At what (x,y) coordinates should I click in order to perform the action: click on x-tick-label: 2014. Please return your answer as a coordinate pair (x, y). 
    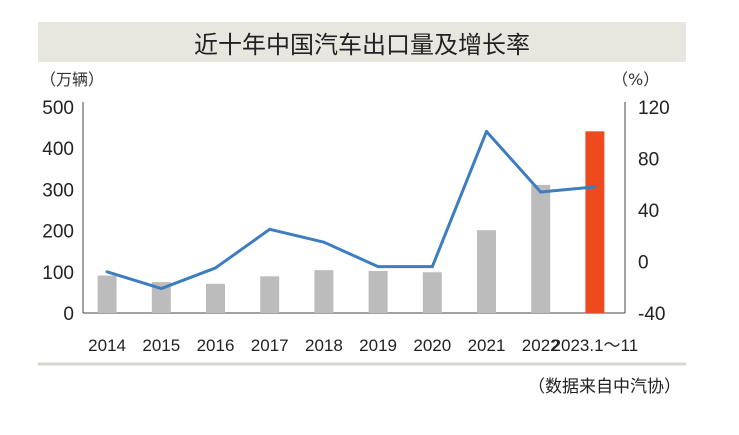
    Looking at the image, I should click on (107, 345).